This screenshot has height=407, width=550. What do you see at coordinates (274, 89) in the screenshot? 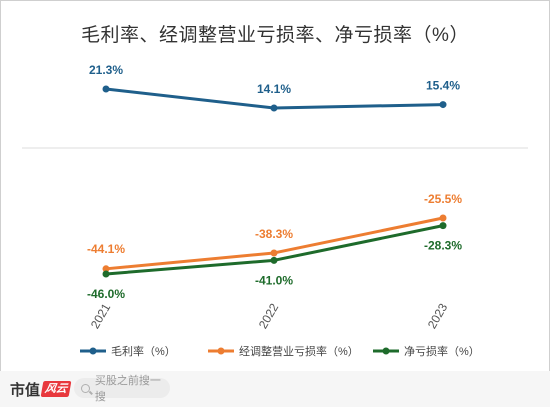
I see `data-label: 14.1%` at bounding box center [274, 89].